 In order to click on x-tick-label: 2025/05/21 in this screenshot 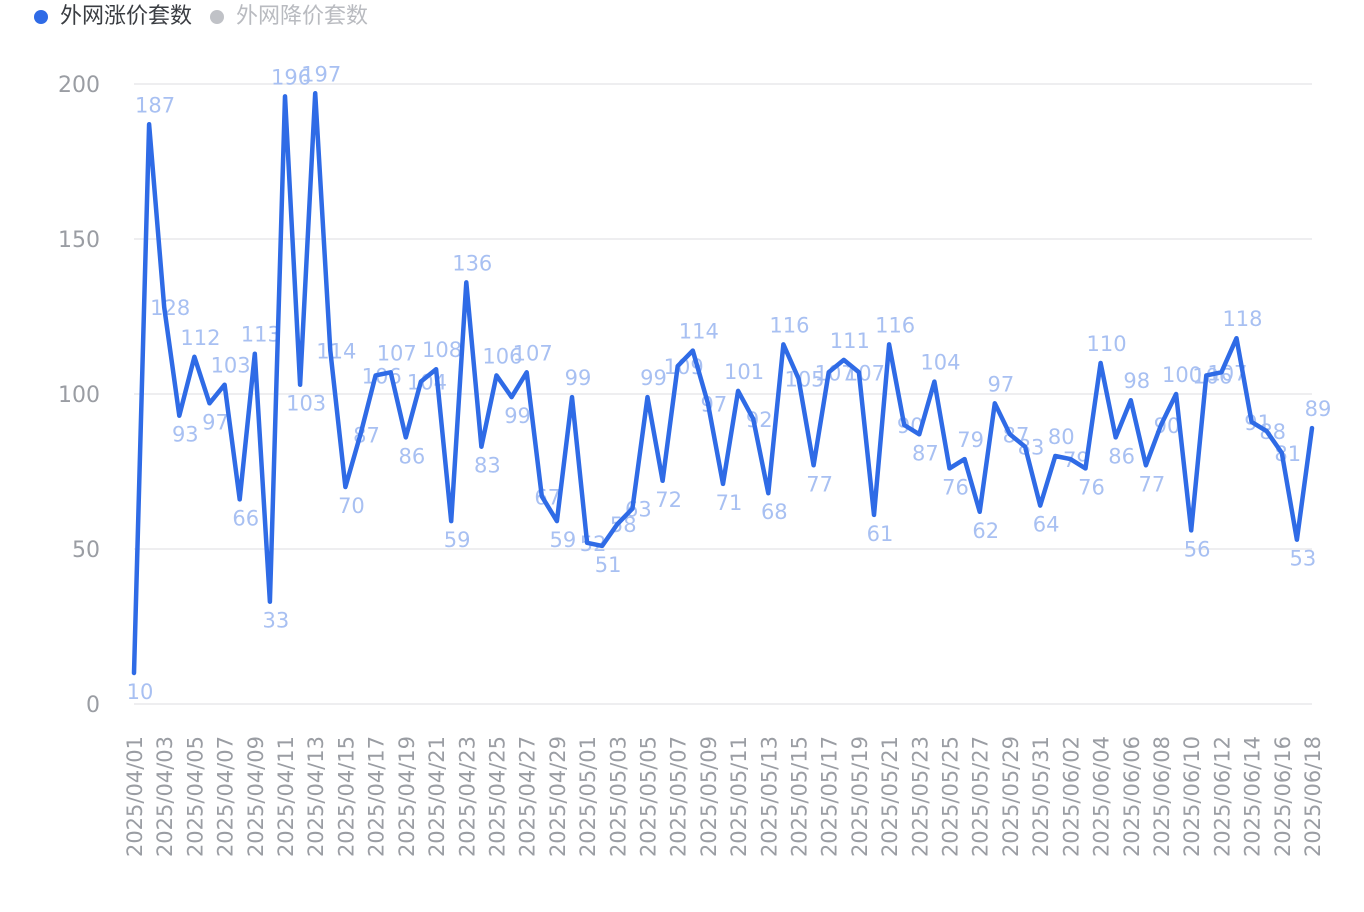, I will do `click(890, 796)`.